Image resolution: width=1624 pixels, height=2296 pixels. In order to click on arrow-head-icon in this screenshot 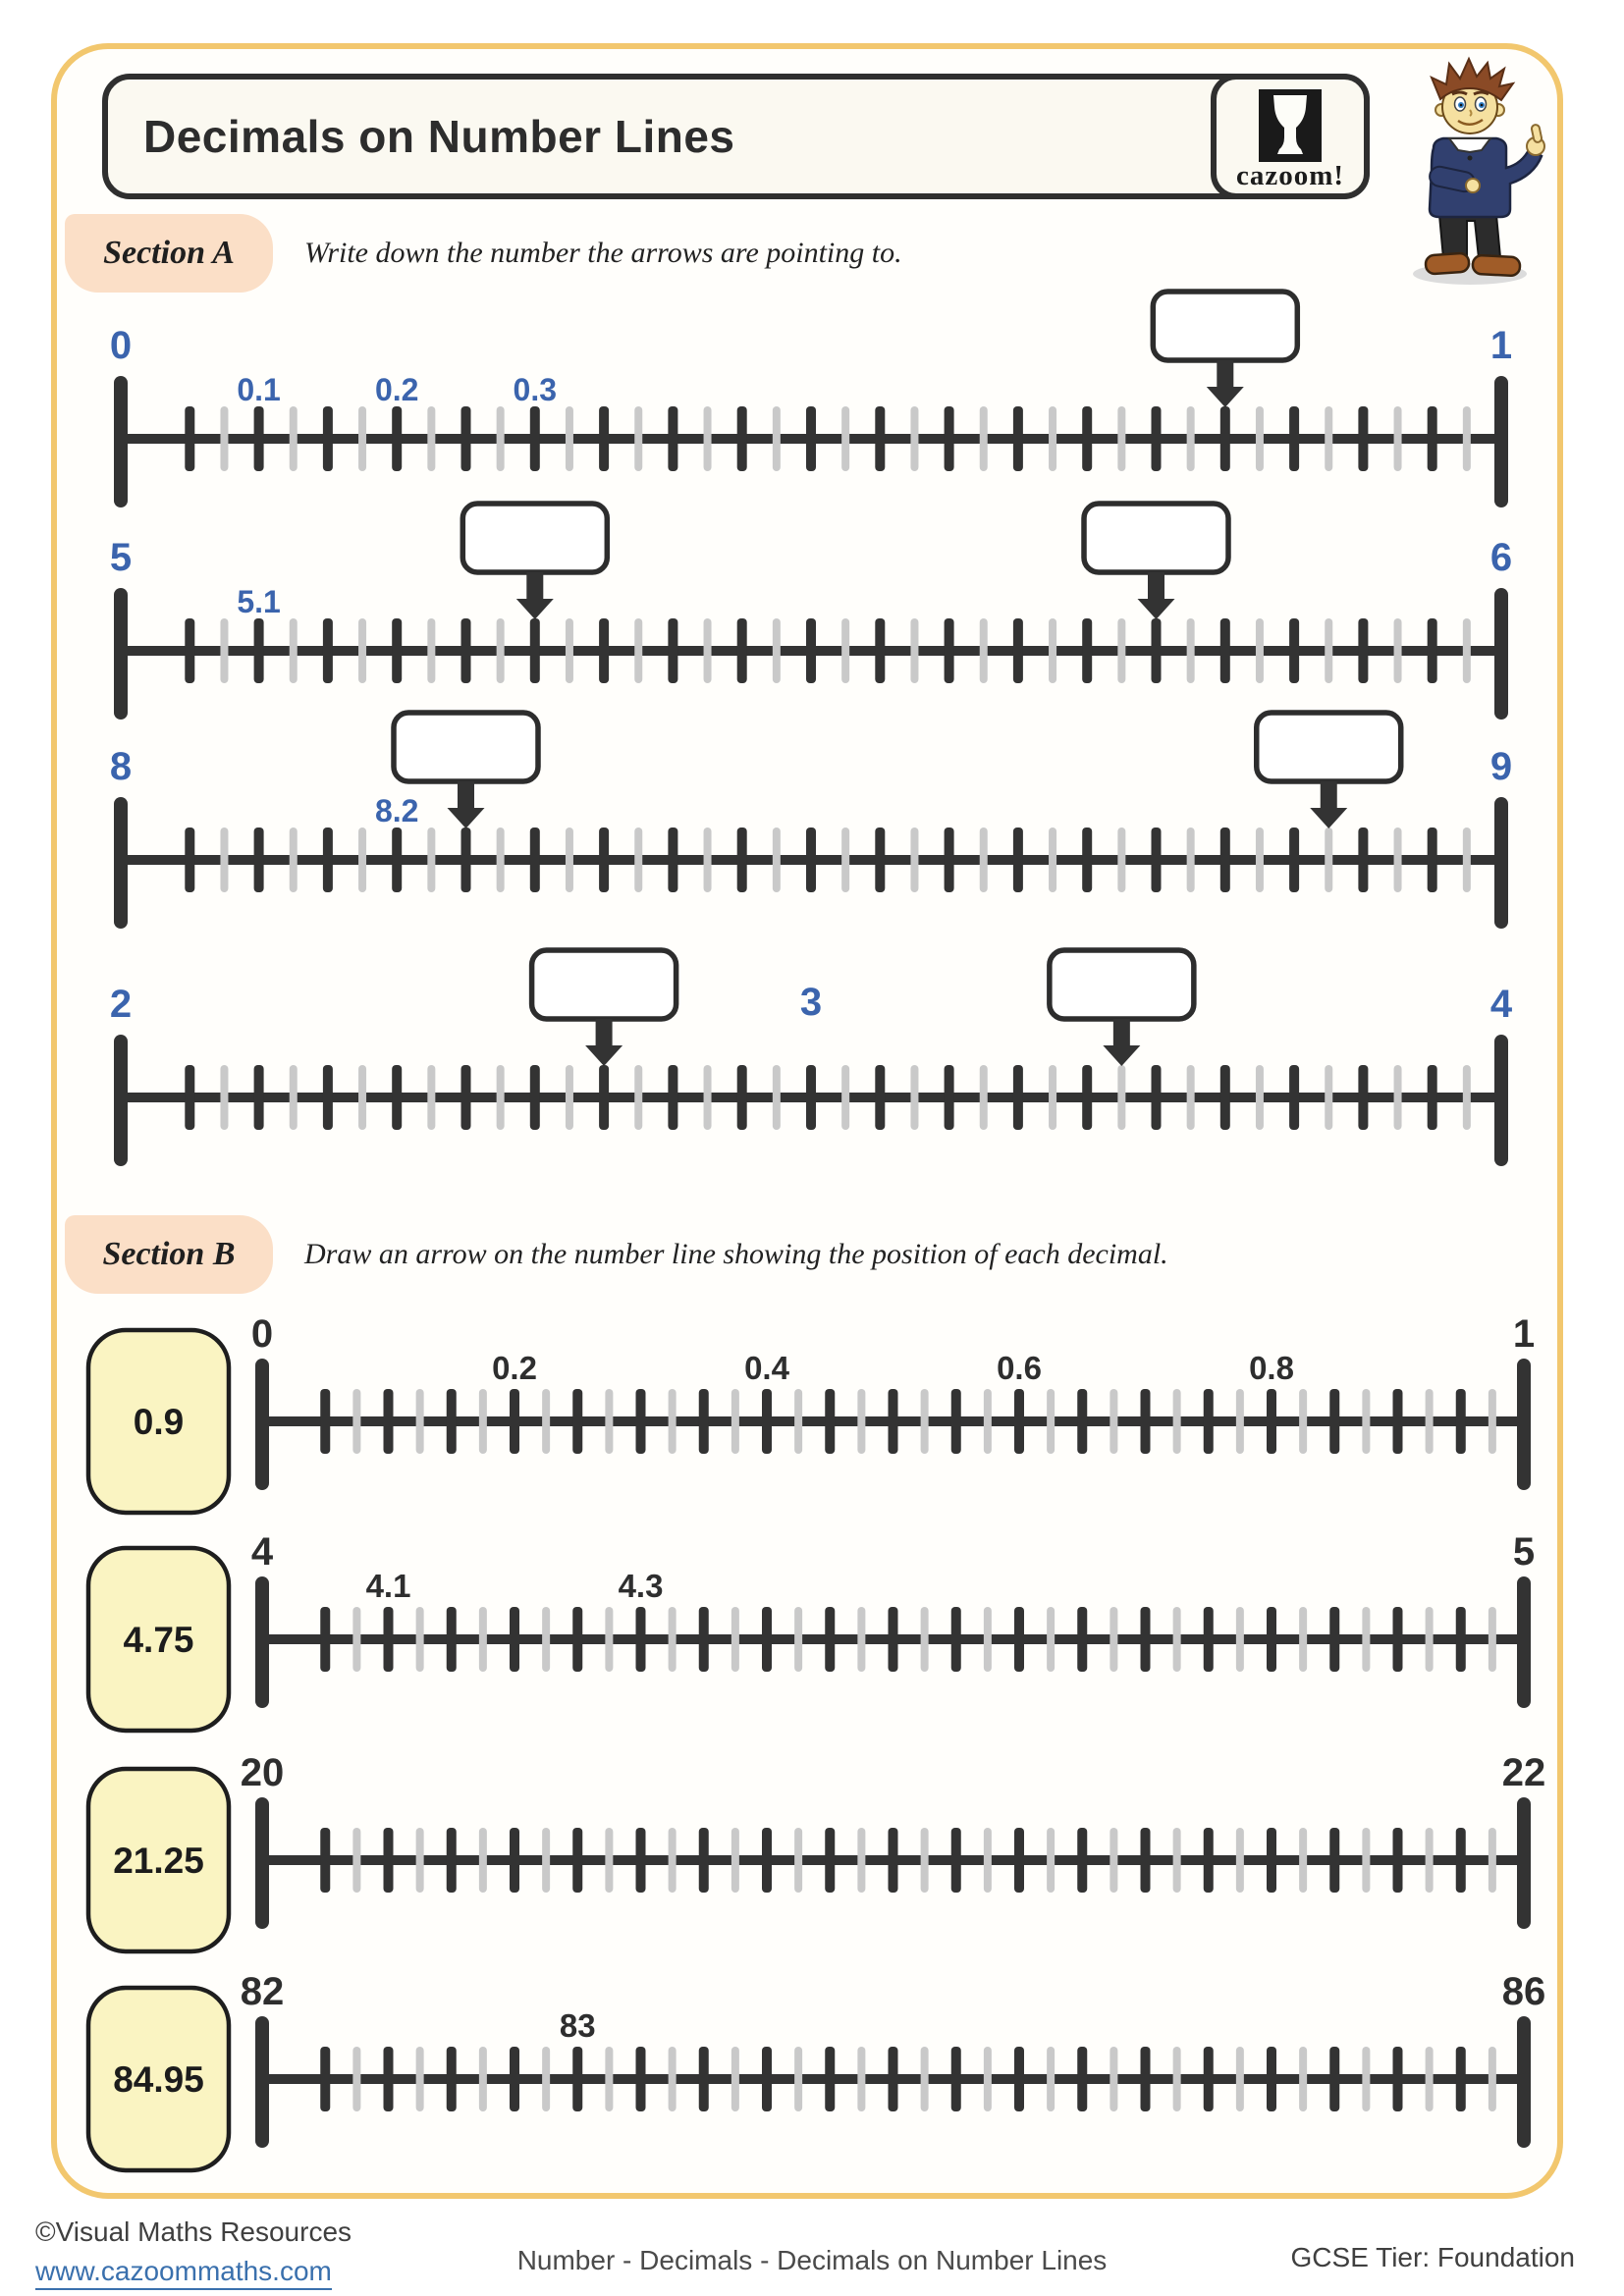, I will do `click(604, 1056)`.